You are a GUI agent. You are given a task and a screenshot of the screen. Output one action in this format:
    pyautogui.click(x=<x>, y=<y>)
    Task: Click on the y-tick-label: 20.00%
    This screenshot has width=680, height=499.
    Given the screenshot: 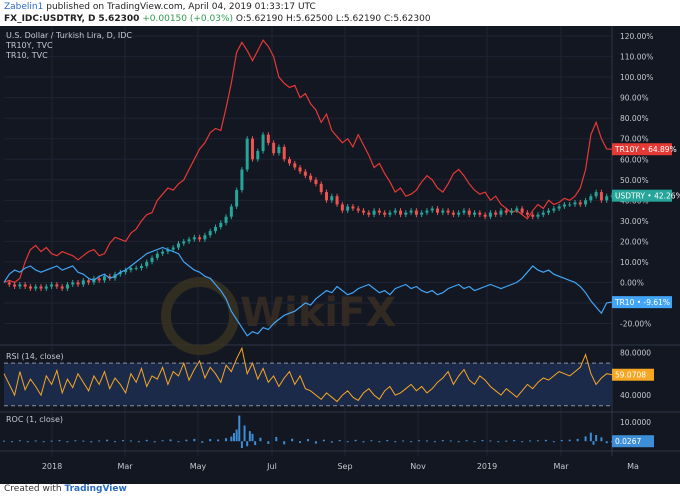 What is the action you would take?
    pyautogui.click(x=634, y=241)
    